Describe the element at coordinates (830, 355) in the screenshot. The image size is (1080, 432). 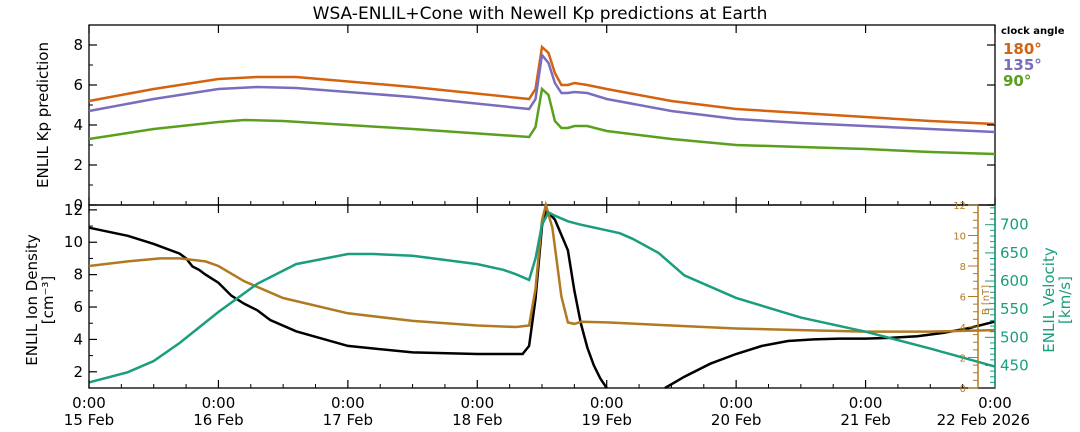
I see `series-line-ion-density-cont` at that location.